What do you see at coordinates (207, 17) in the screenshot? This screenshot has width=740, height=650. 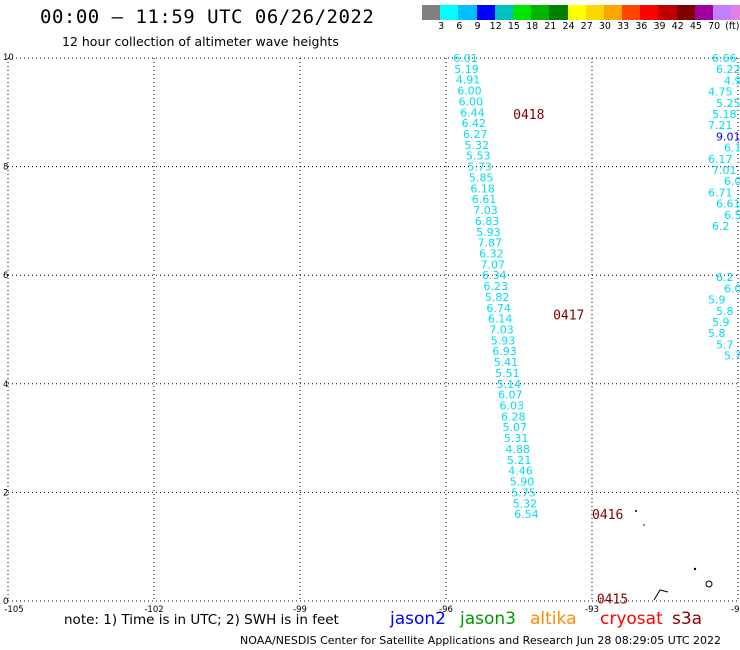 I see `chart-title: 00:00 – 11:59 UTC 06/26/2022` at bounding box center [207, 17].